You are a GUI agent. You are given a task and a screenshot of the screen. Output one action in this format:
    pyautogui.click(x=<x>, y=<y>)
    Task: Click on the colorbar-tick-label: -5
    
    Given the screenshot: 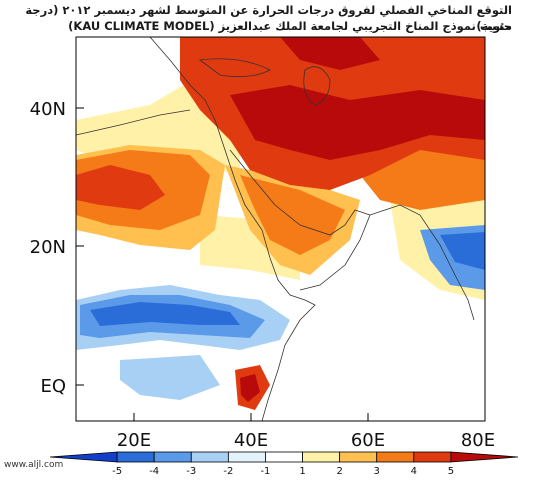 What is the action you would take?
    pyautogui.click(x=117, y=471)
    